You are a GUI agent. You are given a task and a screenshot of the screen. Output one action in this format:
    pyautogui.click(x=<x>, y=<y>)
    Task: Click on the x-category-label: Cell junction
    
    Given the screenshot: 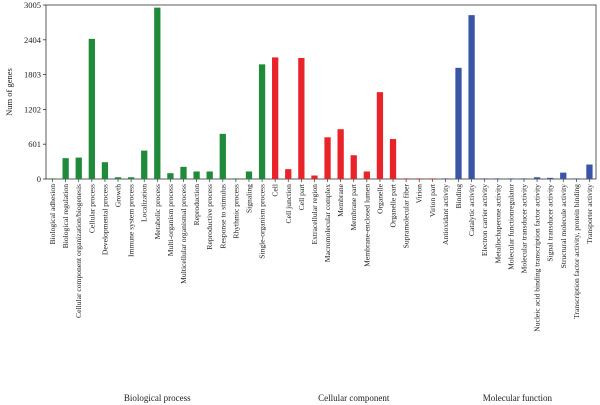 What is the action you would take?
    pyautogui.click(x=288, y=204)
    